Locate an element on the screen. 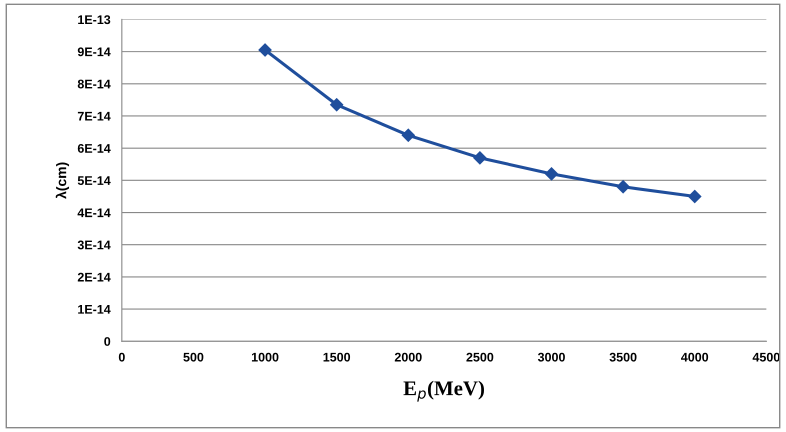  x-tick-label: 1500 is located at coordinates (337, 357).